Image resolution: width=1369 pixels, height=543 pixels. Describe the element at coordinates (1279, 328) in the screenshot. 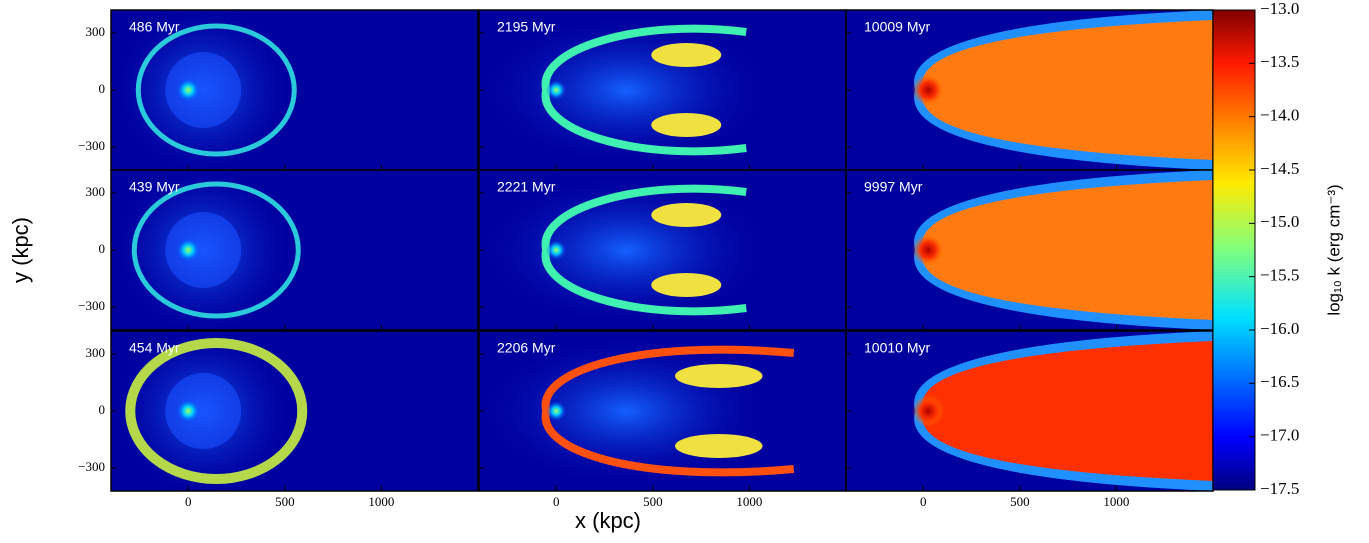

I see `colorbar-tick-label: −16.0` at that location.